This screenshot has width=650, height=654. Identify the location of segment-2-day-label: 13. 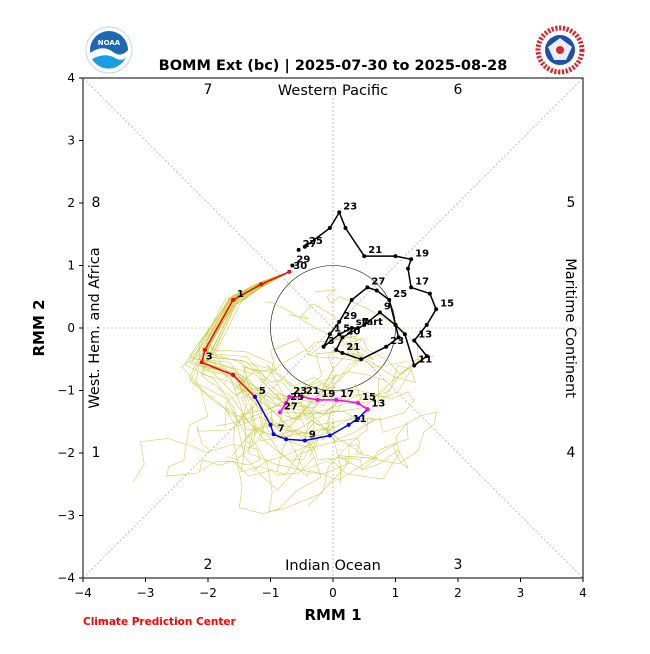
(378, 403).